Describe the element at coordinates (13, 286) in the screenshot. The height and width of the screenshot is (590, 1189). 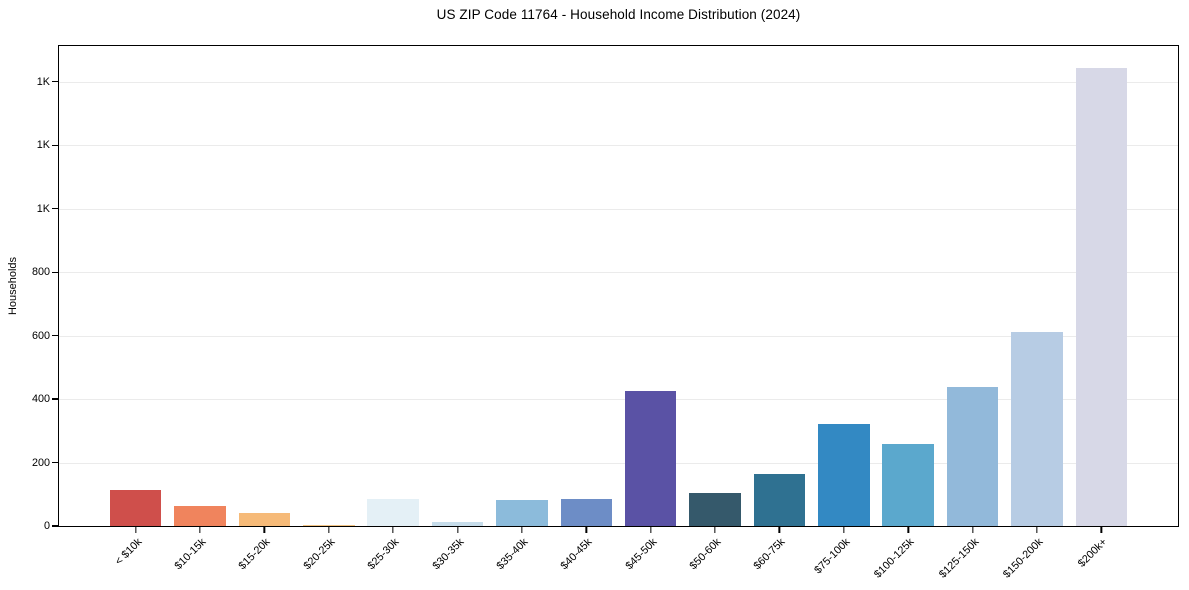
I see `y-axis-label: Households` at that location.